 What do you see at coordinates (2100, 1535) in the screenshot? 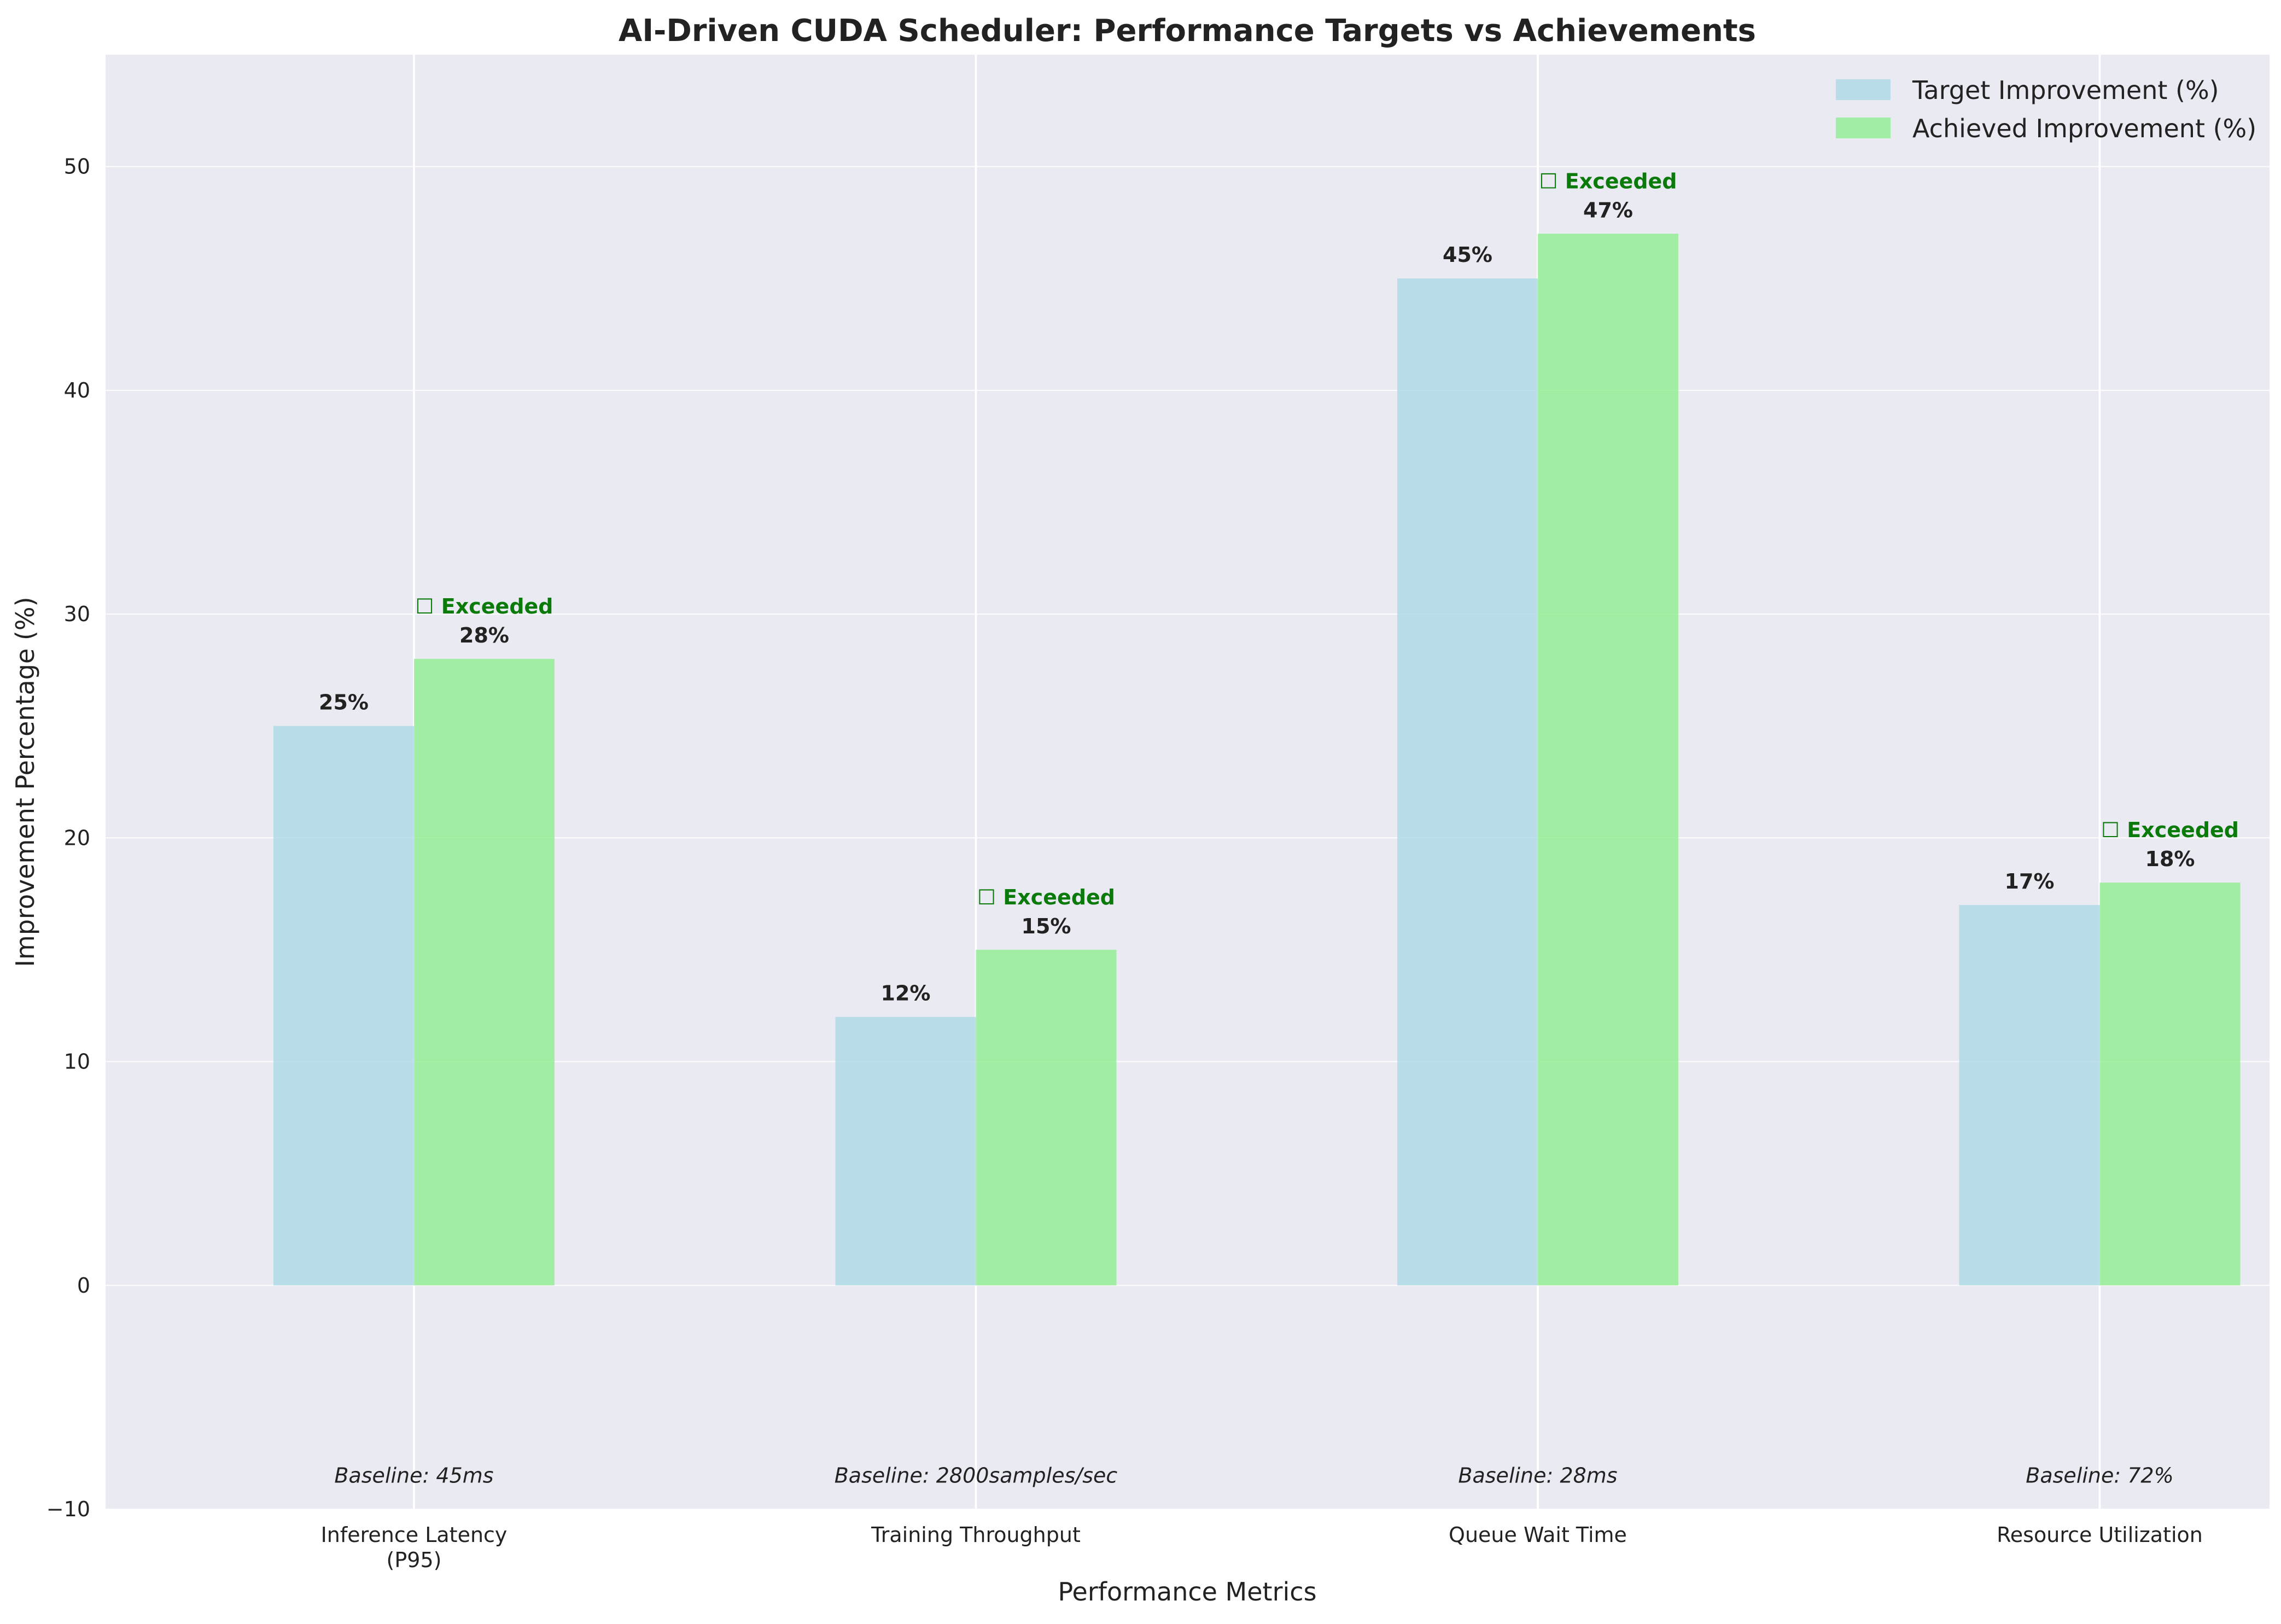
I see `x-tick-label: Resource Utilization` at bounding box center [2100, 1535].